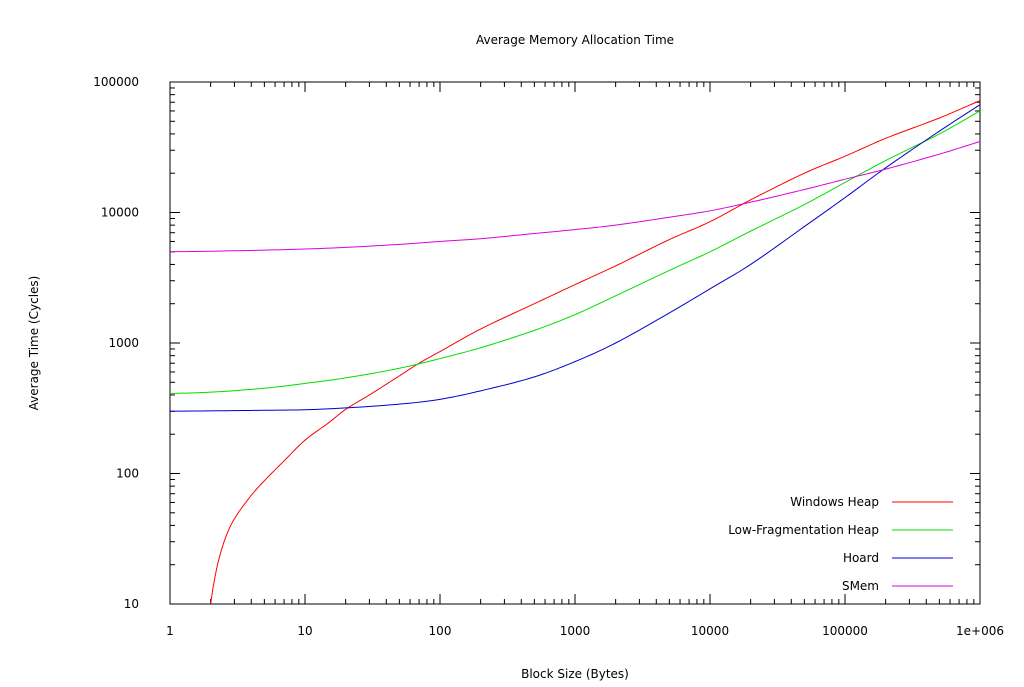  I want to click on legend-label-windows-heap: Windows Heap, so click(834, 502).